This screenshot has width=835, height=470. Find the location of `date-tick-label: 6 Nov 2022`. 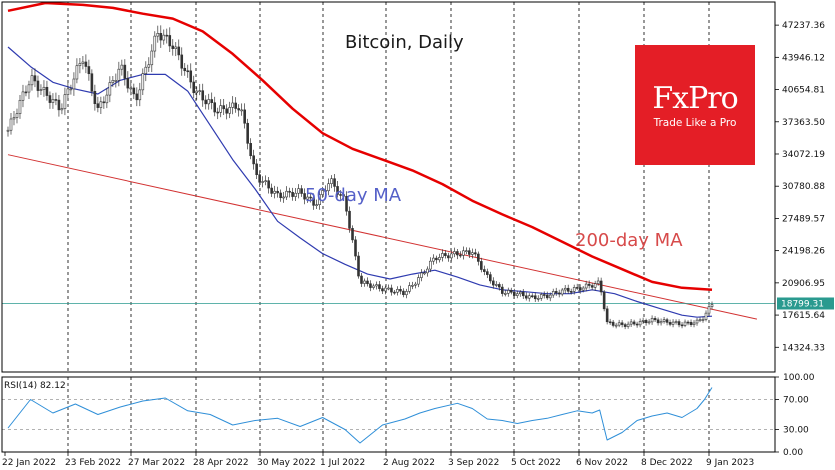

date-tick-label: 6 Nov 2022 is located at coordinates (602, 463).